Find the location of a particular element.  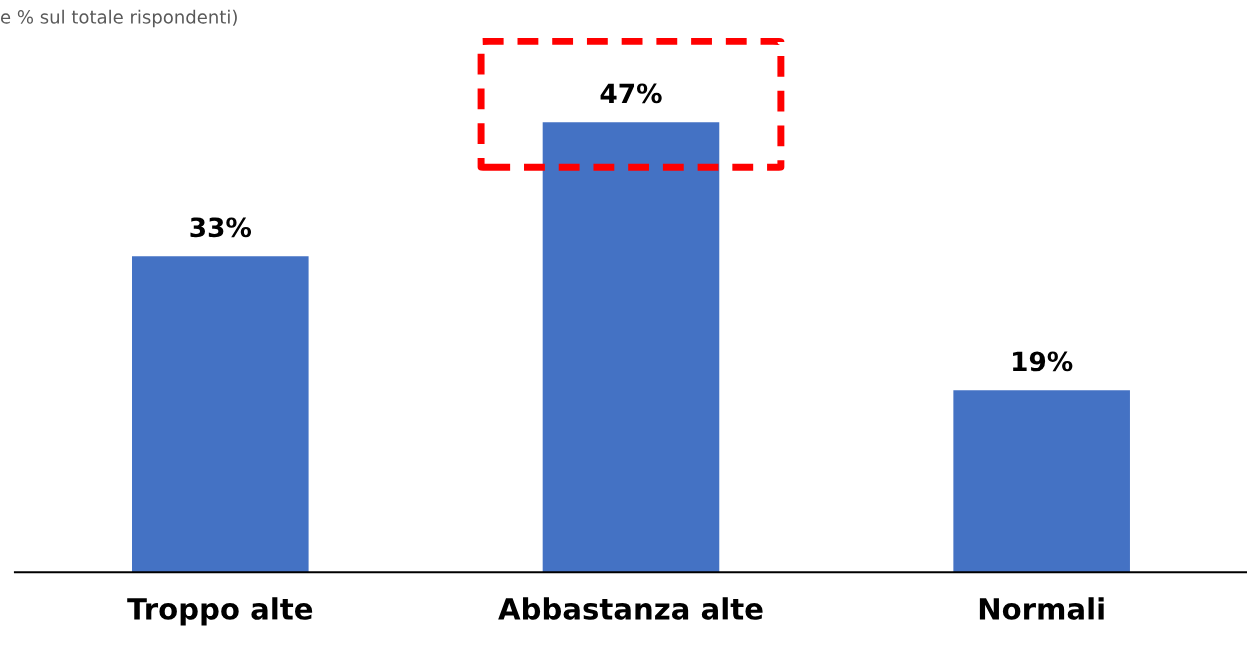

data-label: 19% is located at coordinates (1043, 361).